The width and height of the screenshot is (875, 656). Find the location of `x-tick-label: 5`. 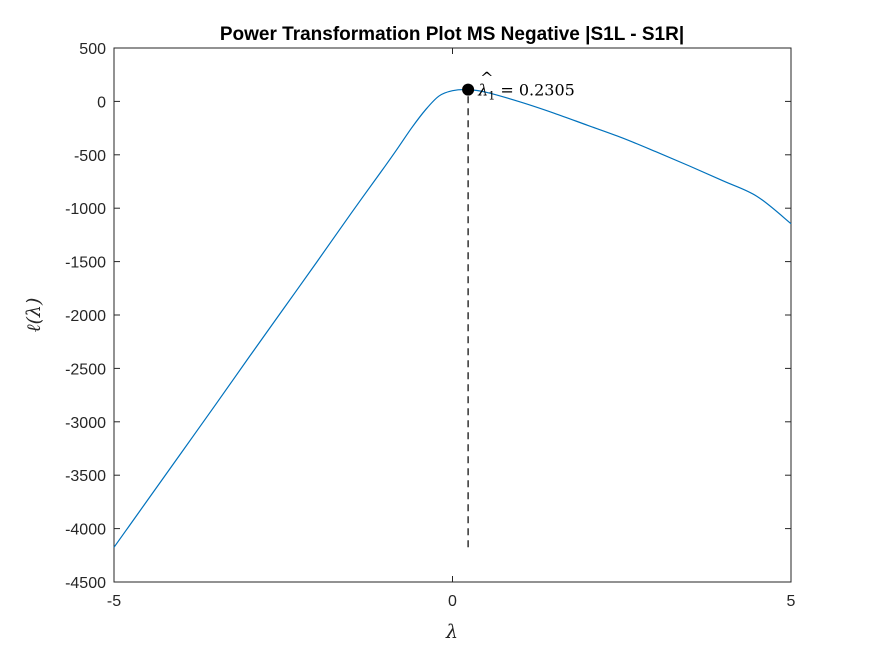

x-tick-label: 5 is located at coordinates (791, 601).